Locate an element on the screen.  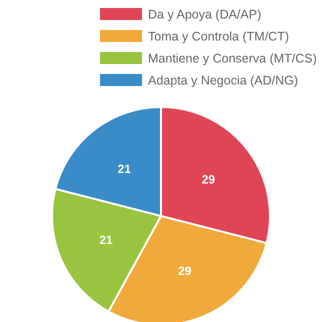
legend-label: Adapta y Negocia (AD/NG) is located at coordinates (223, 81).